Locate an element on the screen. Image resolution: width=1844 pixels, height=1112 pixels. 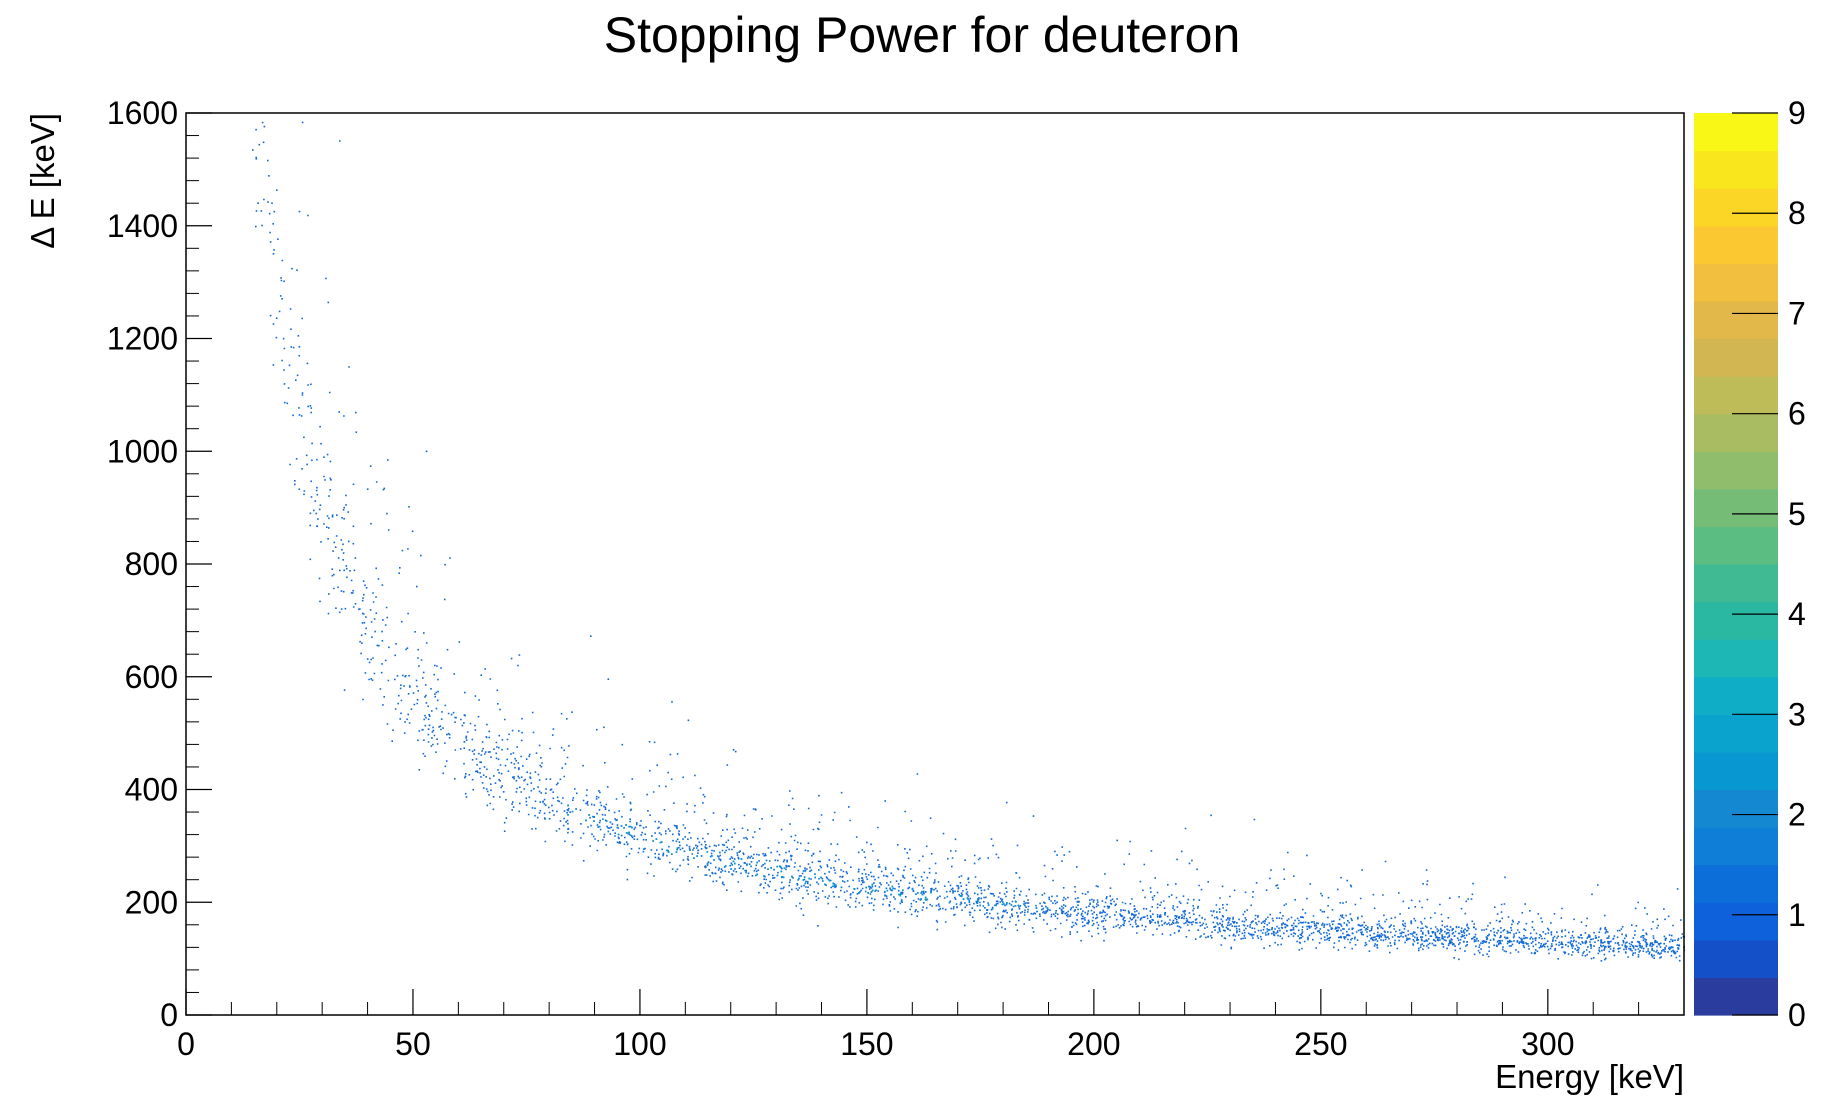
x-tick-label: 200 is located at coordinates (1093, 1044).